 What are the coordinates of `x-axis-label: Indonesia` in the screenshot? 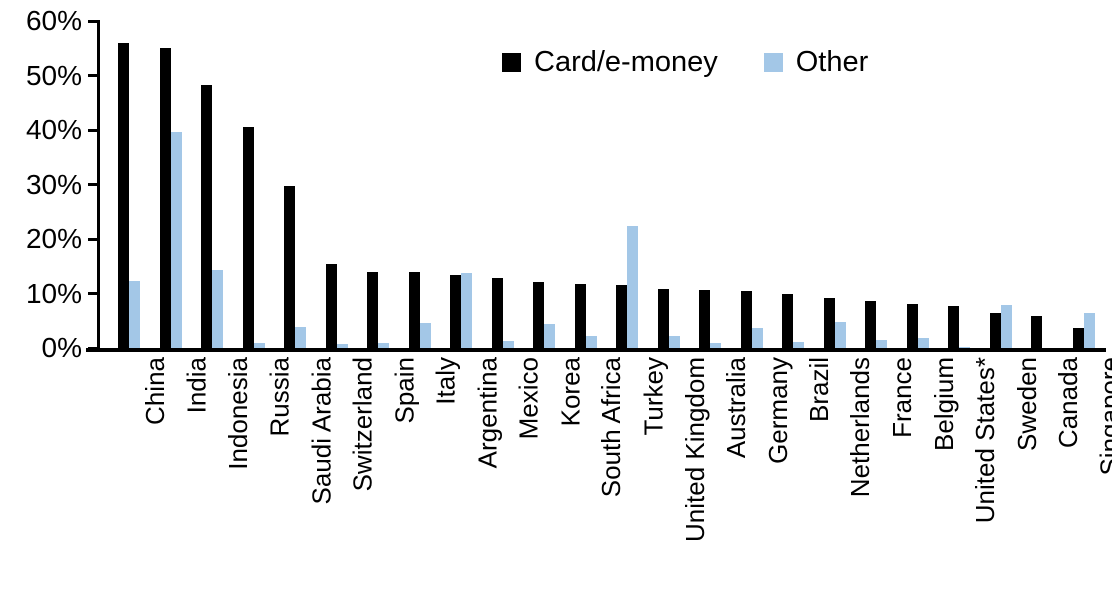 It's located at (238, 413).